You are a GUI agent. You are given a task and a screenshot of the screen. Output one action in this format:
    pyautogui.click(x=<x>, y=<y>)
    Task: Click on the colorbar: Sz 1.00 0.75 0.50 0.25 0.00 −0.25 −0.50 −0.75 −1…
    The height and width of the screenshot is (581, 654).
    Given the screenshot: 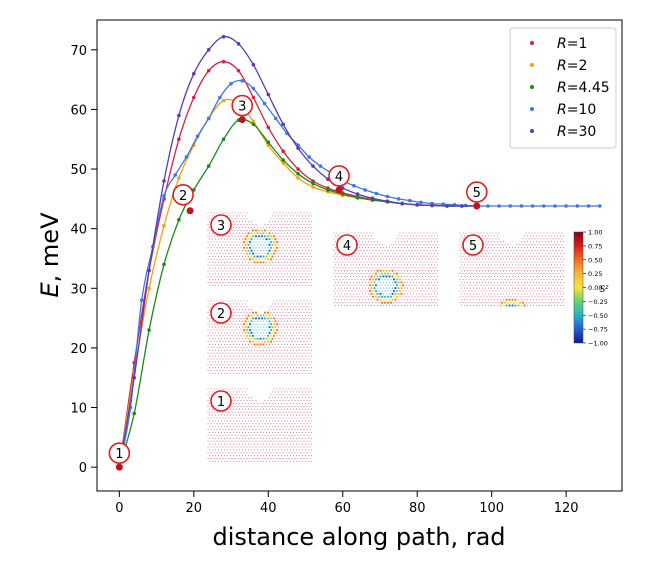 What is the action you would take?
    pyautogui.click(x=591, y=288)
    